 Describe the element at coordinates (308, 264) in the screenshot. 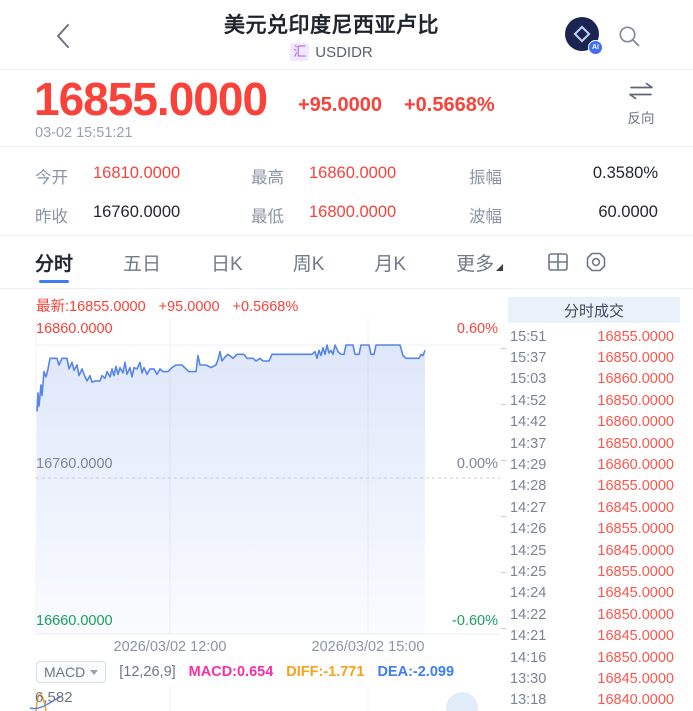

I see `tab-weekly-k: 周K` at that location.